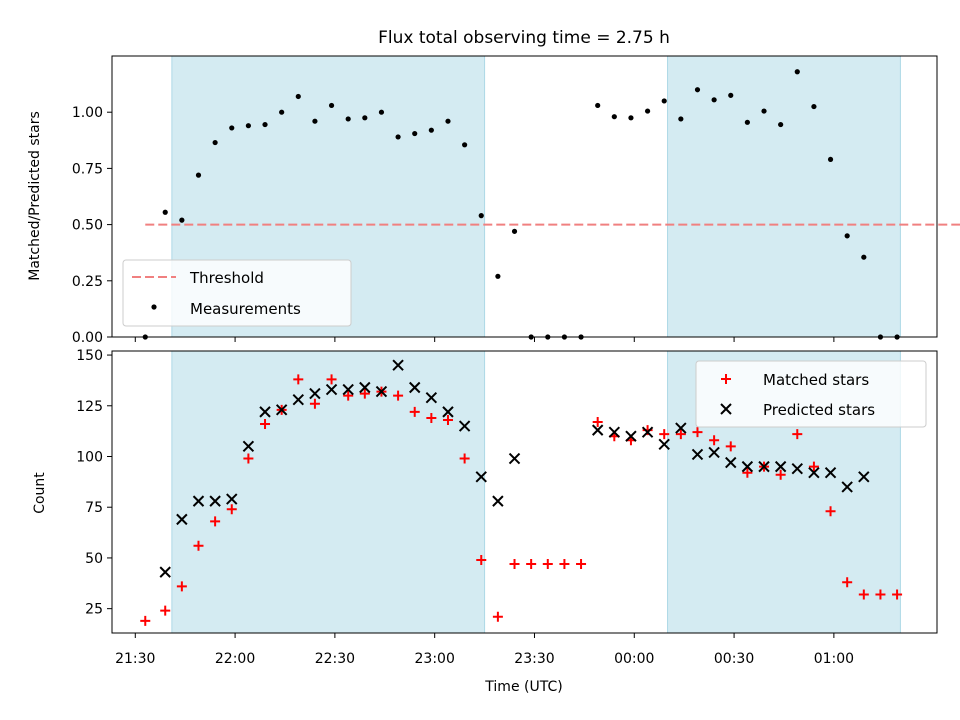 Image resolution: width=960 pixels, height=720 pixels. Describe the element at coordinates (534, 659) in the screenshot. I see `x-tick-label: 23:30` at that location.